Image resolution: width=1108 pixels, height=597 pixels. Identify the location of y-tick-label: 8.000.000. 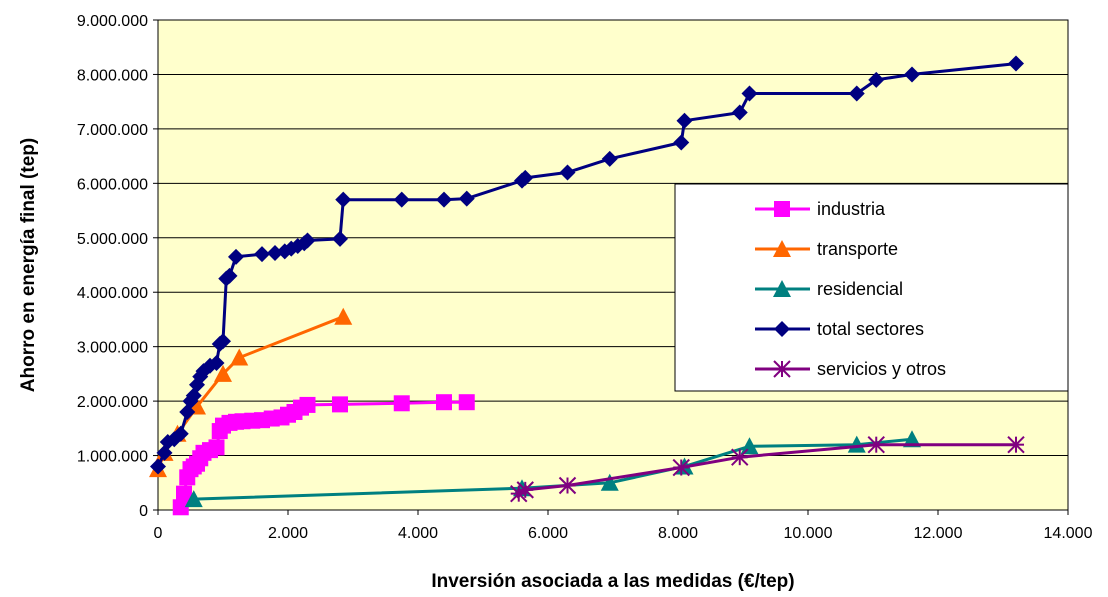
(112, 75).